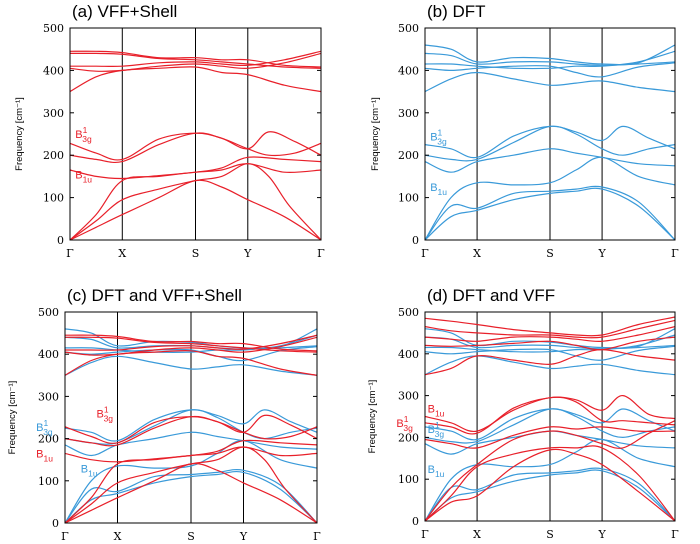 The image size is (700, 544). I want to click on series-vff, so click(550, 418).